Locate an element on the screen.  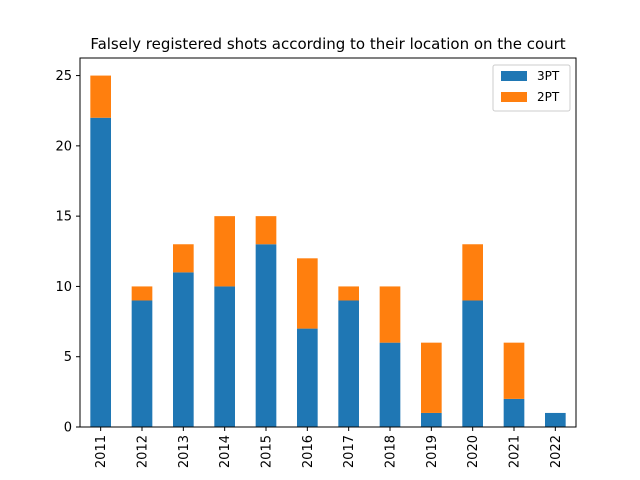
legend-label-3pt: 3PT is located at coordinates (548, 76).